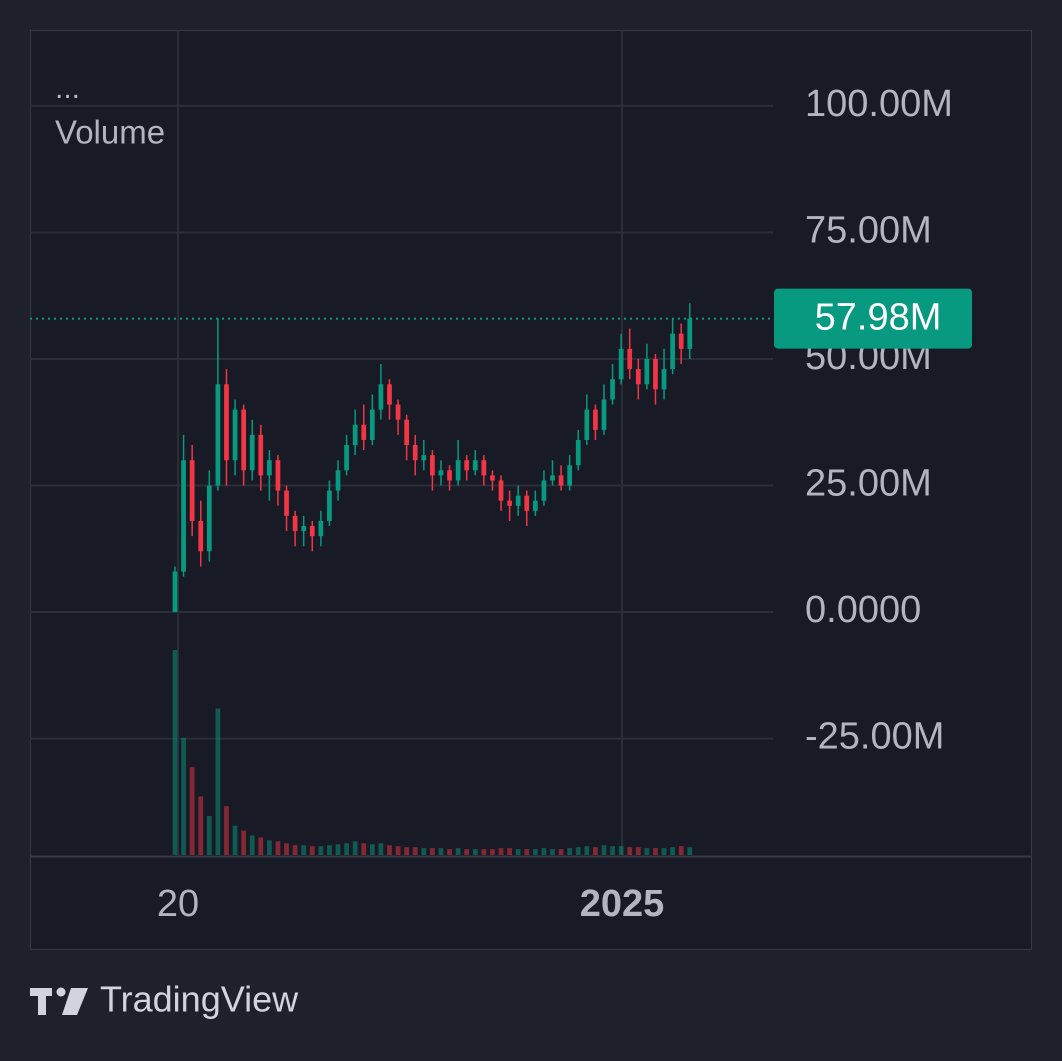  What do you see at coordinates (110, 132) in the screenshot?
I see `indicator-label: Volume` at bounding box center [110, 132].